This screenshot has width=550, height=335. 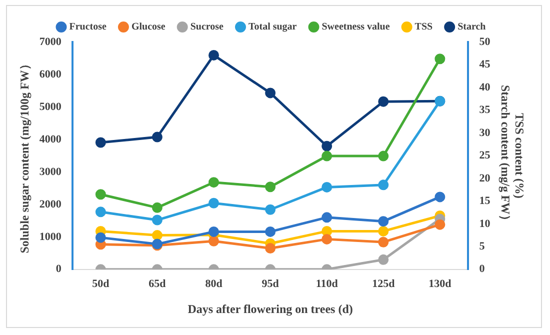 I want to click on legend-label: Fructose, so click(x=88, y=27).